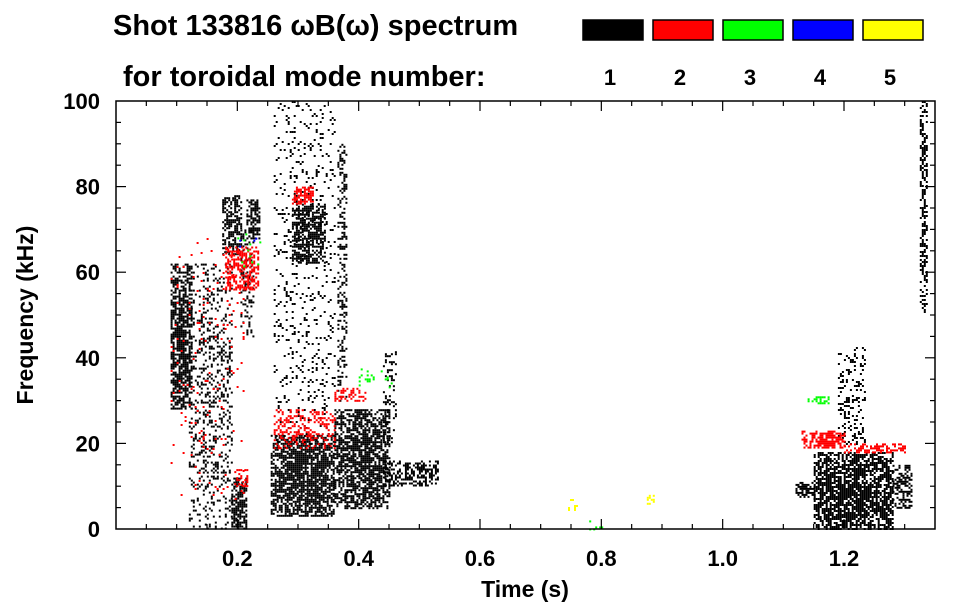 This screenshot has height=615, width=963. Describe the element at coordinates (680, 77) in the screenshot. I see `legend-mode-label: 2` at that location.